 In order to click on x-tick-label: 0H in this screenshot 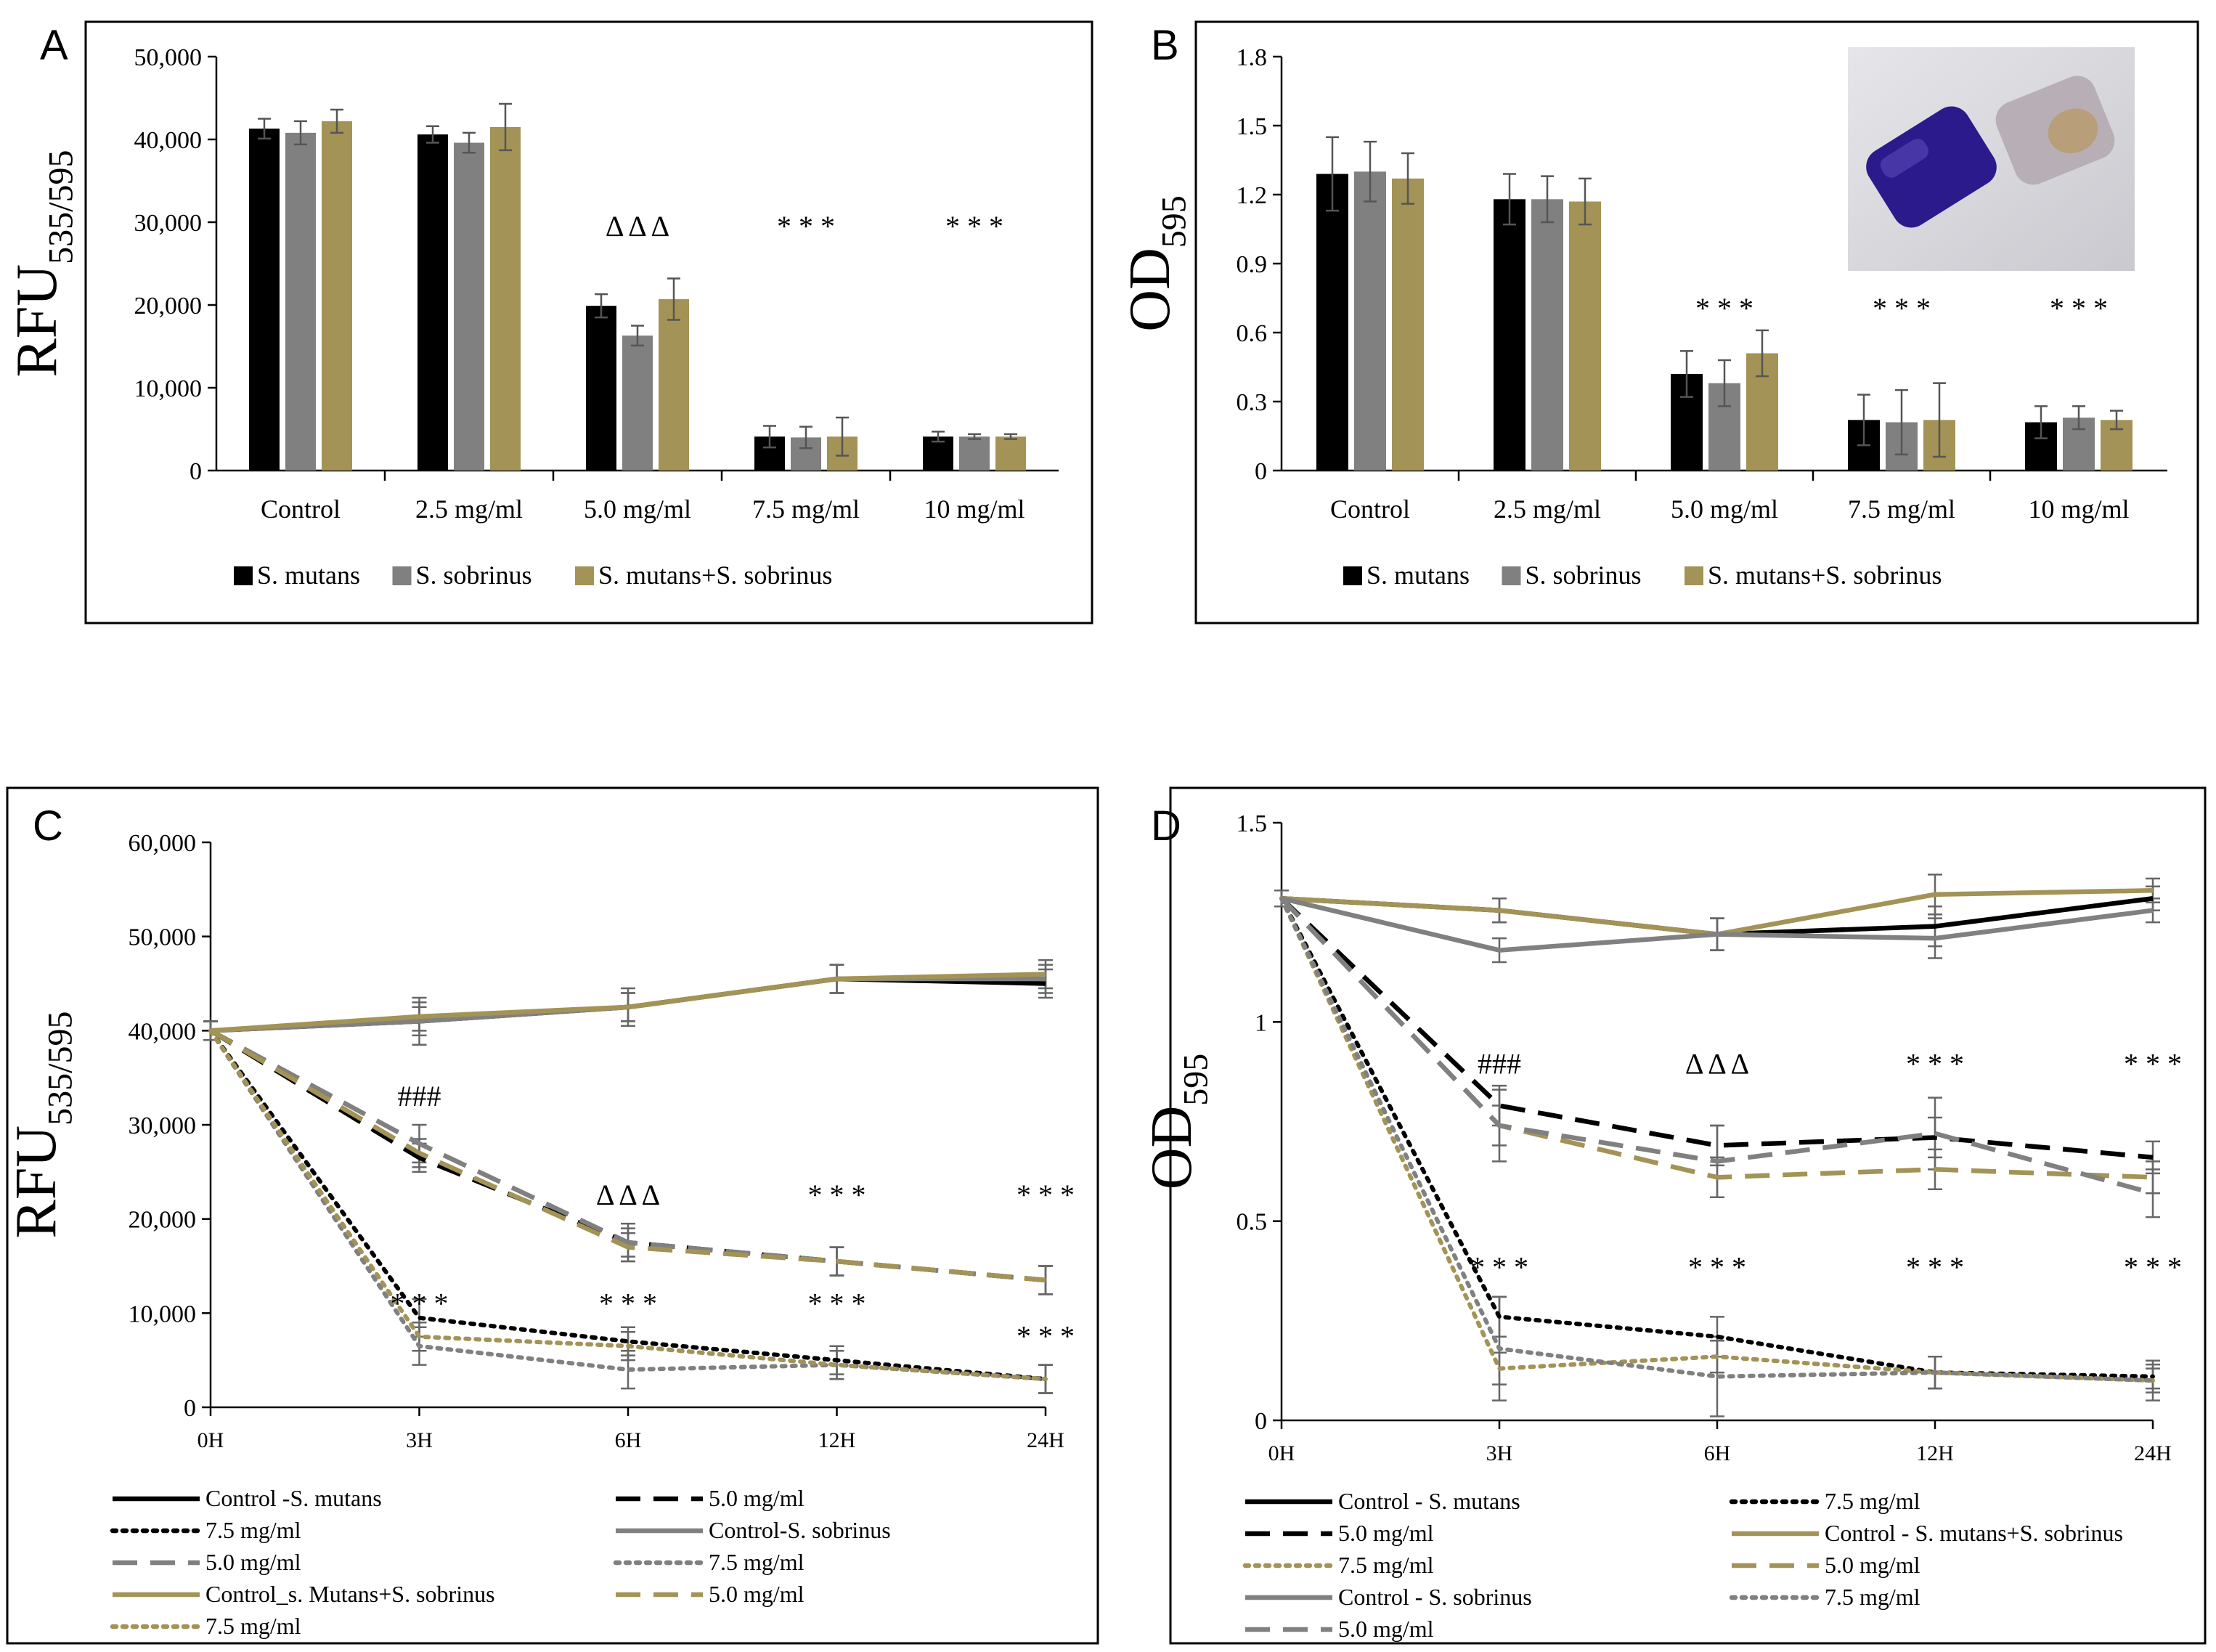, I will do `click(210, 1440)`.